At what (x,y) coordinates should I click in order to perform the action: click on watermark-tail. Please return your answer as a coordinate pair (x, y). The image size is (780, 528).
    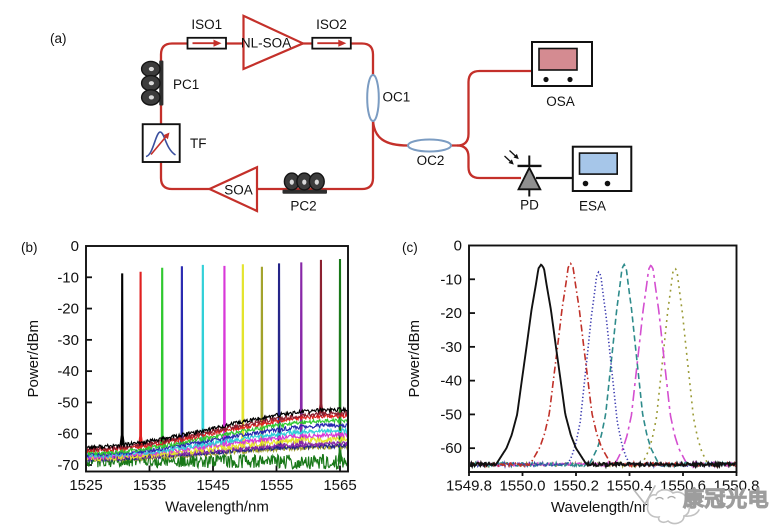
    Looking at the image, I should click on (691, 513).